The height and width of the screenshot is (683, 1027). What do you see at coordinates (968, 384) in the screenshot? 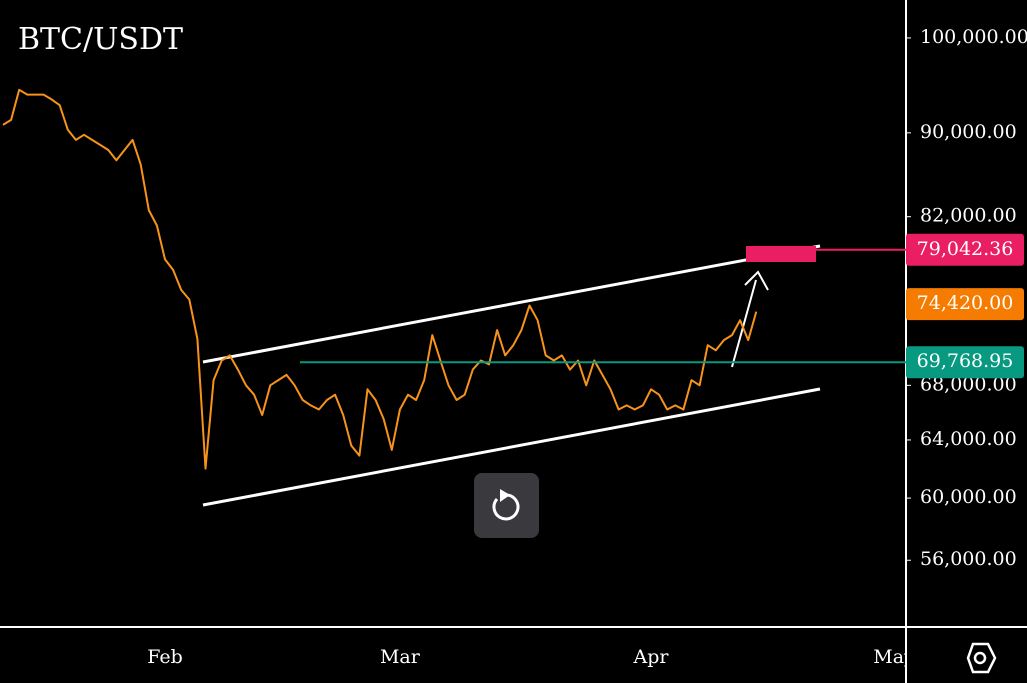
I see `y-tick-label: 68,000.00` at bounding box center [968, 384].